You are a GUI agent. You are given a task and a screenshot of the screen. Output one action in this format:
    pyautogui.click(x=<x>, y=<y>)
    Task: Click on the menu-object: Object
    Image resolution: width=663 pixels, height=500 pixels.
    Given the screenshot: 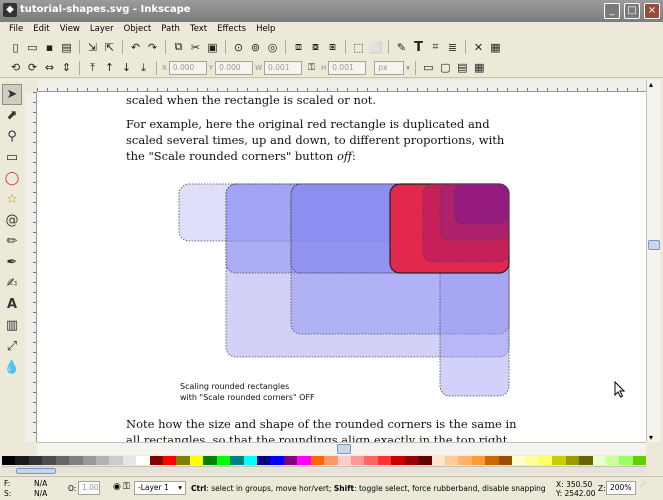 What is the action you would take?
    pyautogui.click(x=137, y=29)
    